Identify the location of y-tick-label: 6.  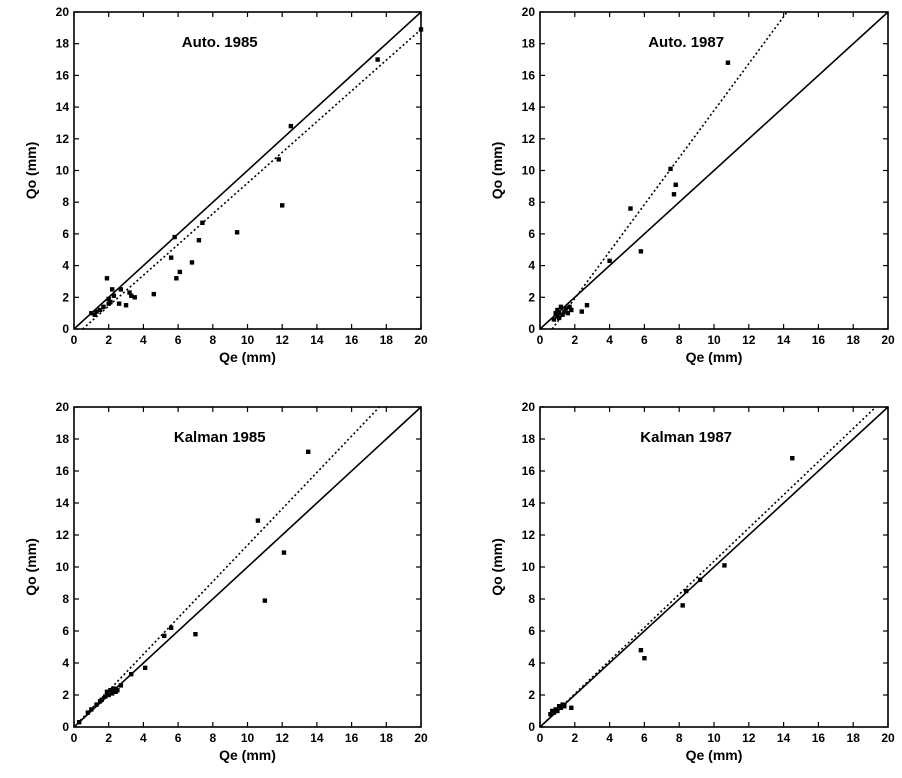
(65, 234).